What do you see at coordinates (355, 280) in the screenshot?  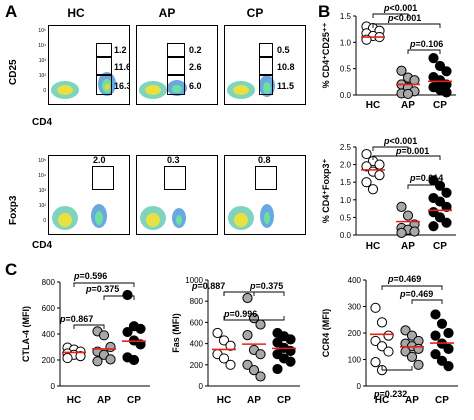 I see `y-tick-label: 400` at bounding box center [355, 280].